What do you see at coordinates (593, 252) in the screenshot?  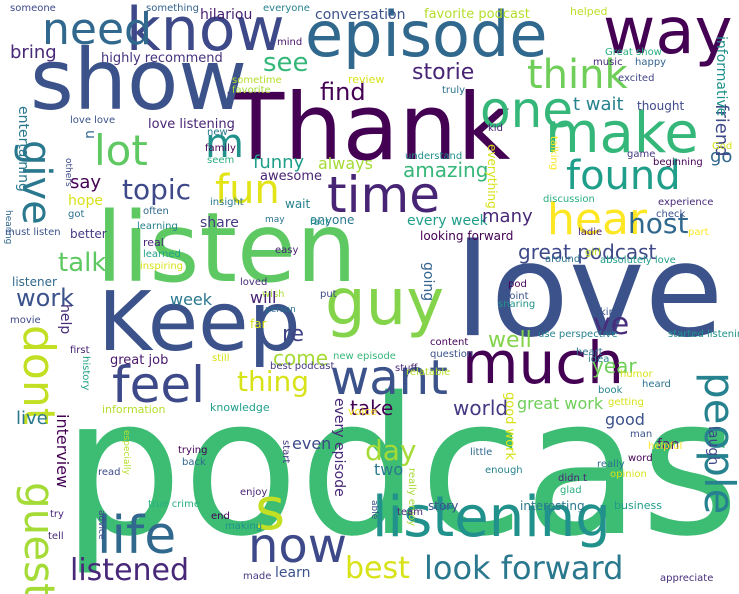 I see `word: girl` at bounding box center [593, 252].